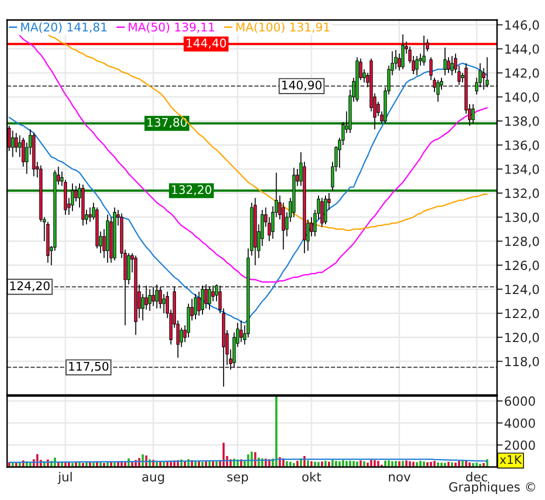 Image resolution: width=545 pixels, height=500 pixels. What do you see at coordinates (153, 479) in the screenshot?
I see `x-tick-label: aug` at bounding box center [153, 479].